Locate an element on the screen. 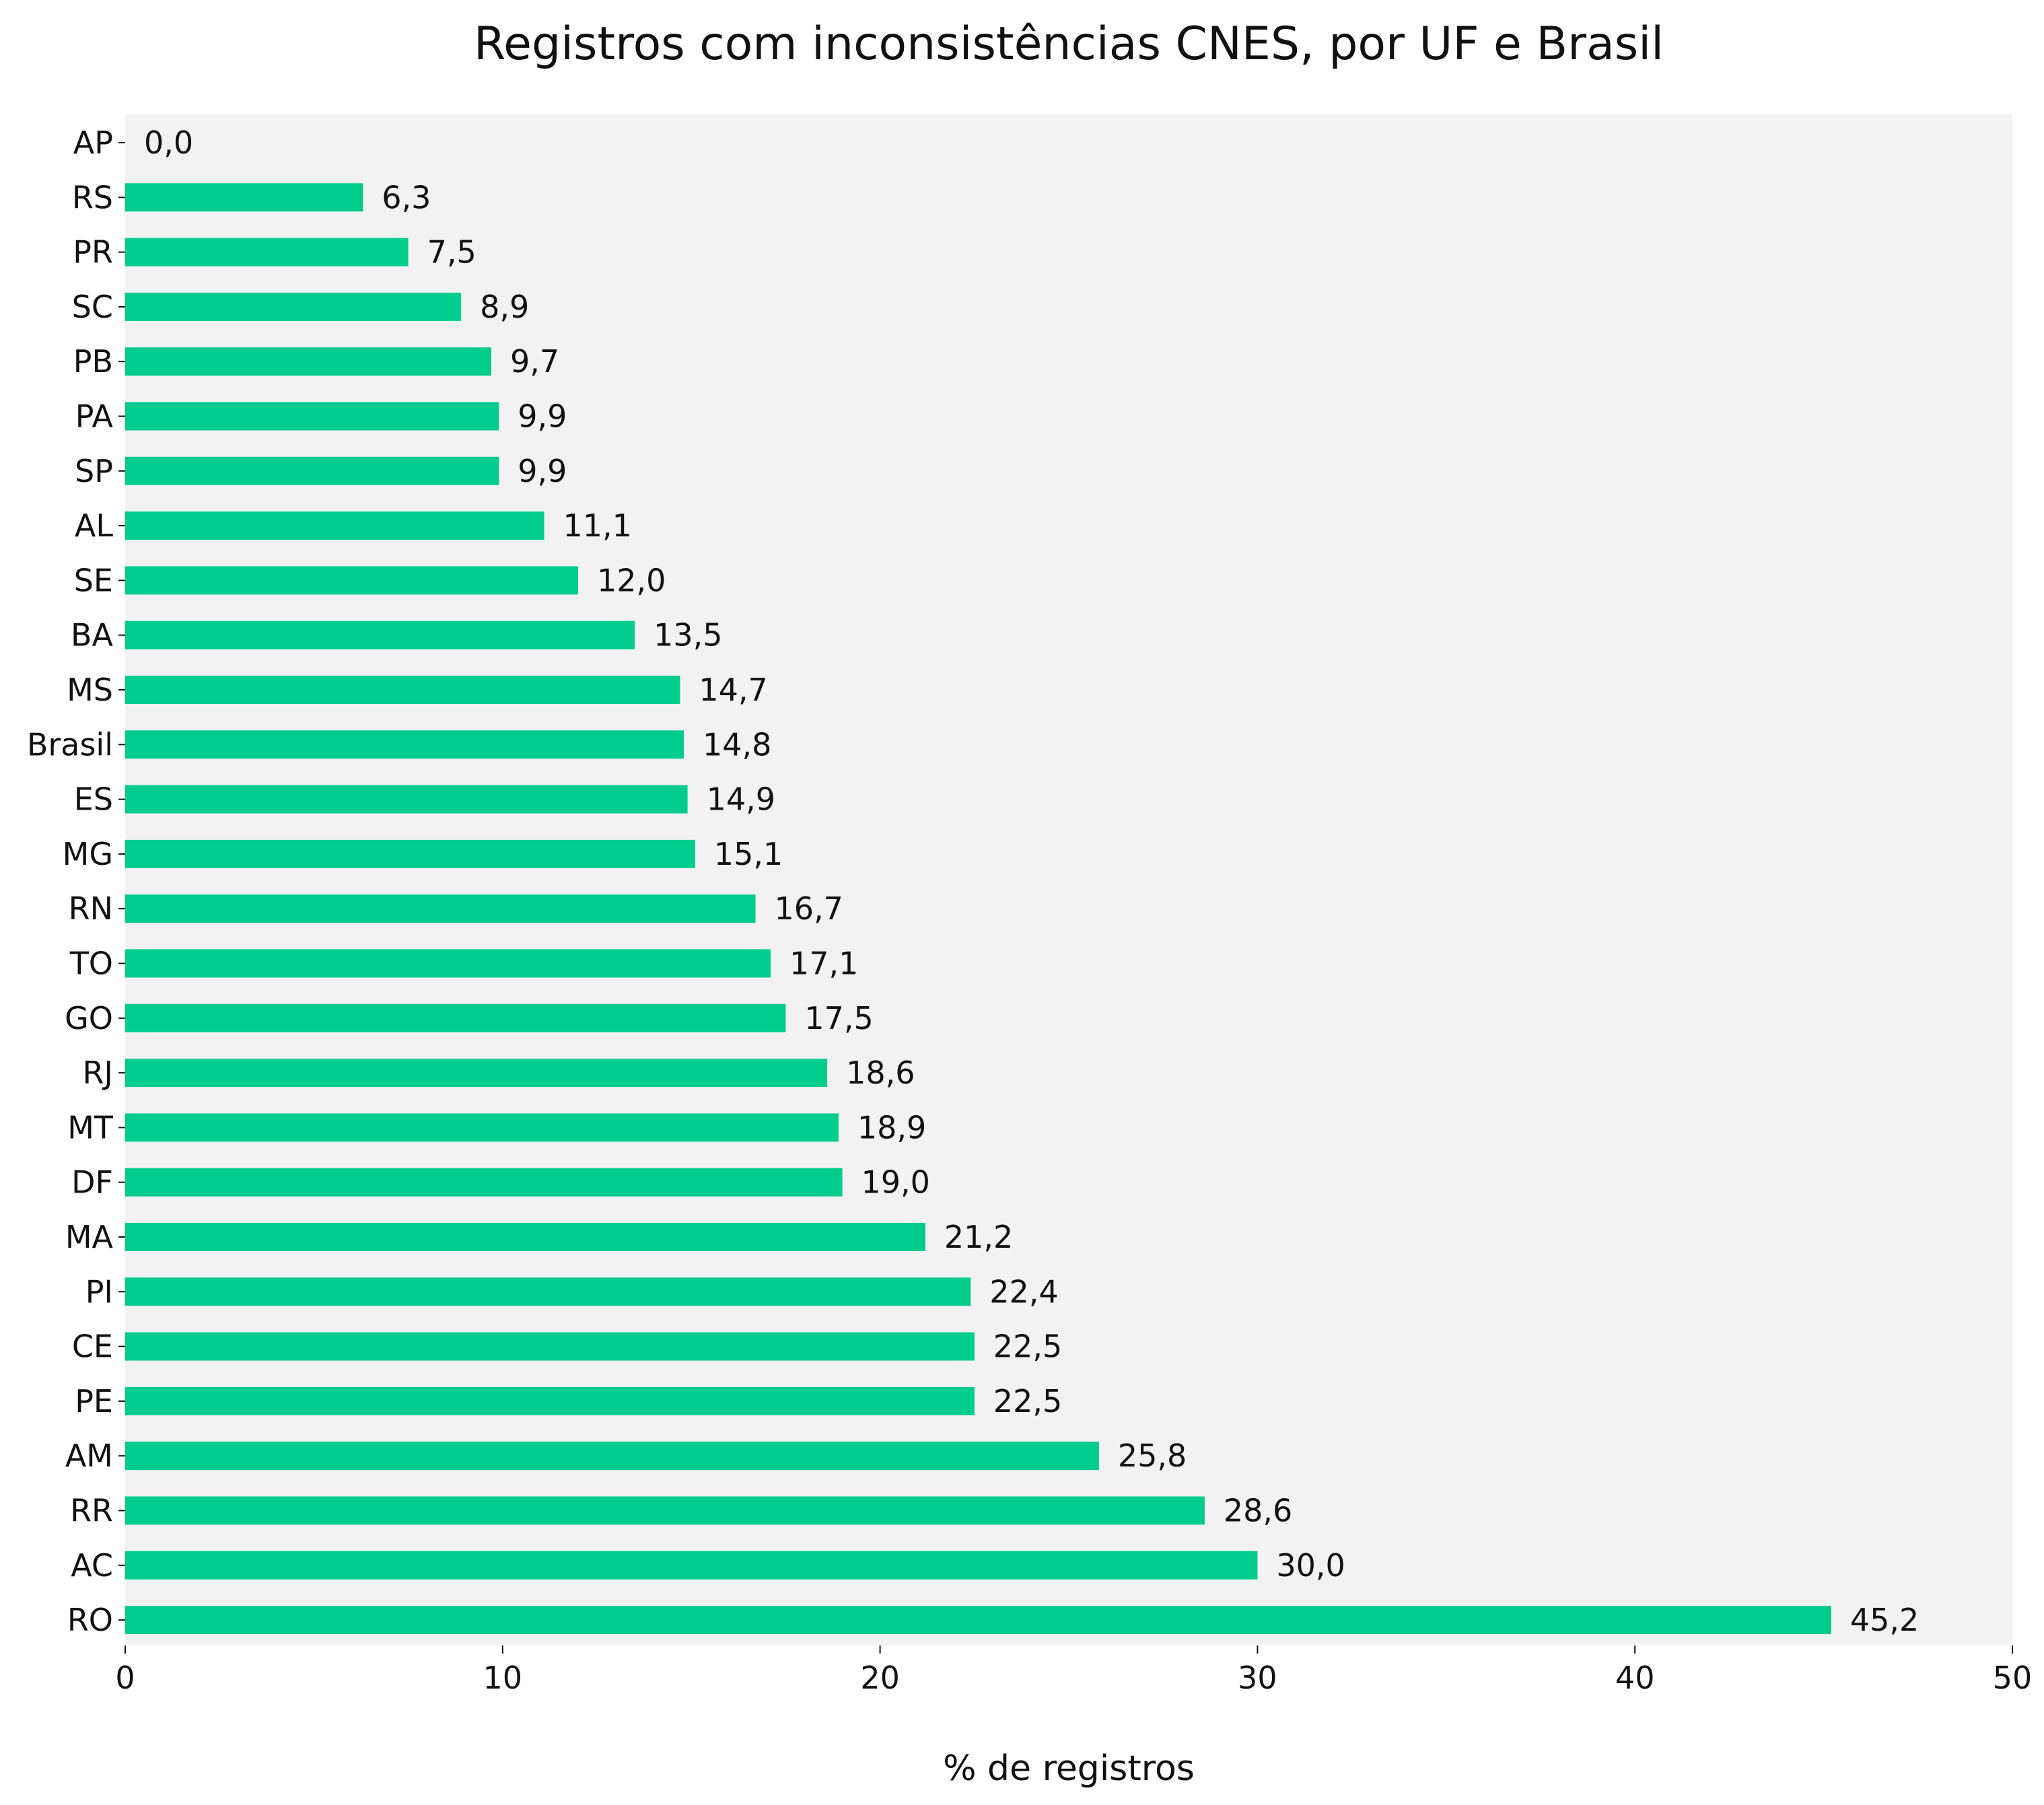  bar-value-label: 17,5 is located at coordinates (838, 1018).